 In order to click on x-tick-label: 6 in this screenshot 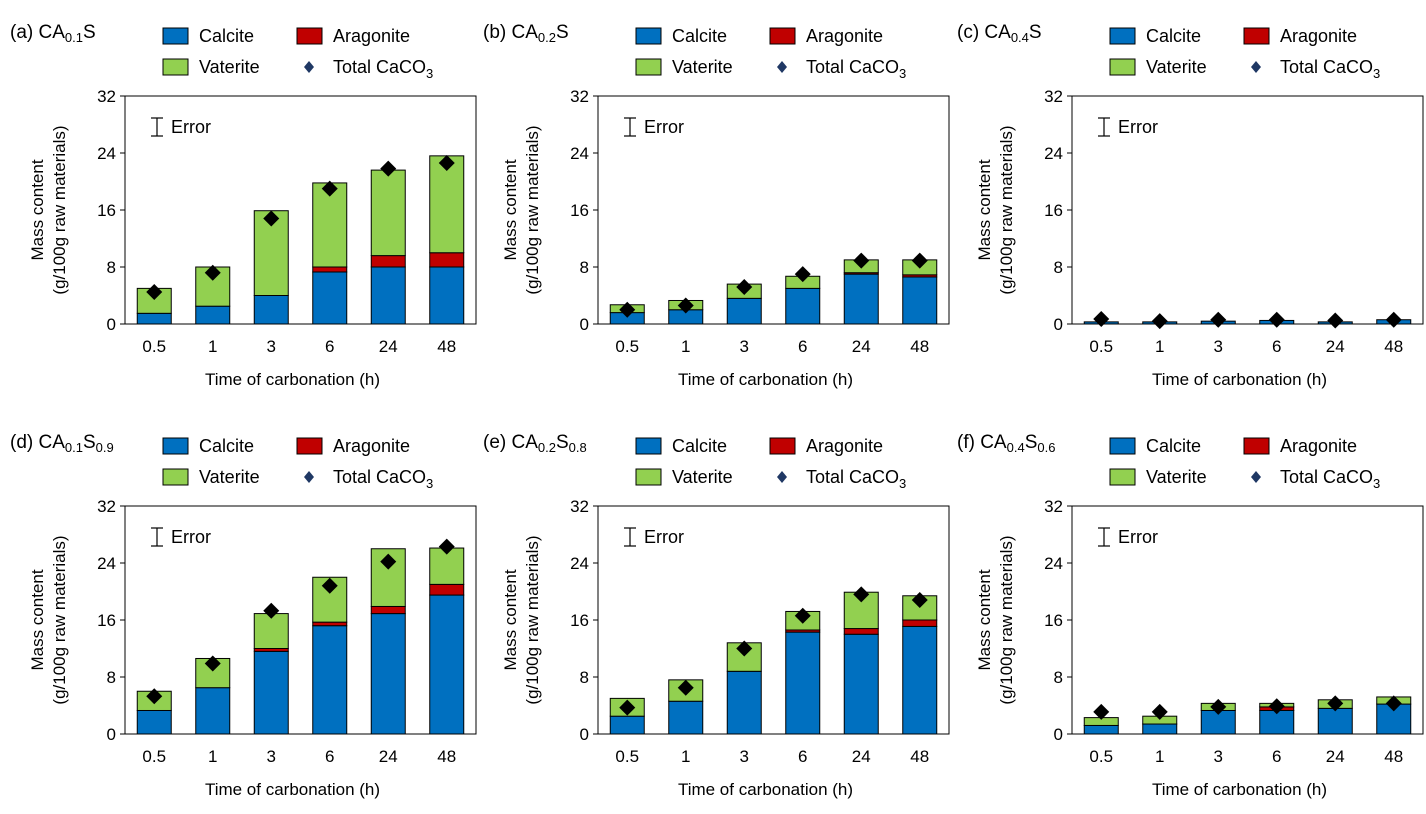, I will do `click(329, 756)`.